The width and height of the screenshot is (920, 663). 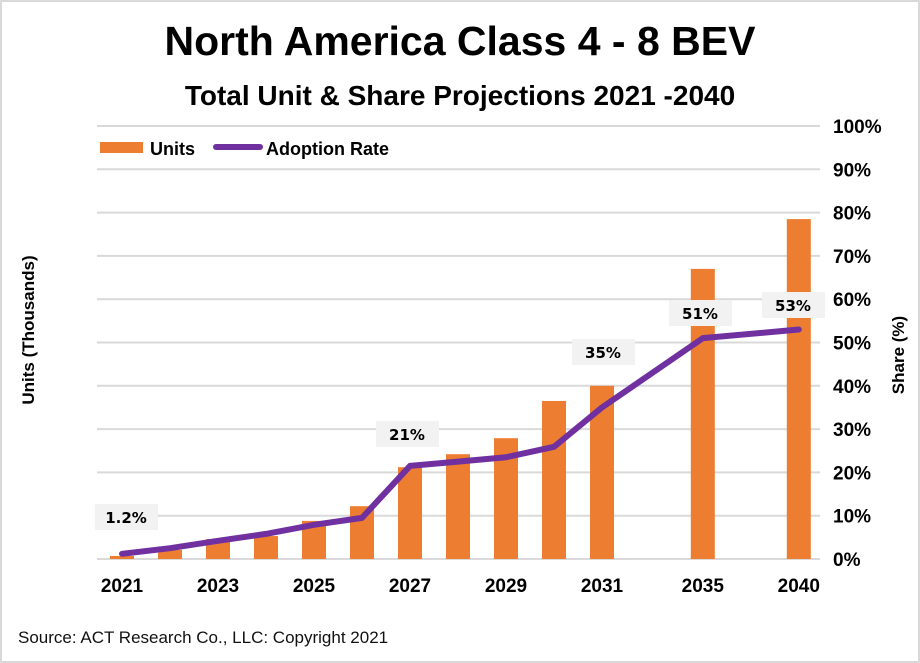 What do you see at coordinates (798, 389) in the screenshot?
I see `bar-units-2040` at bounding box center [798, 389].